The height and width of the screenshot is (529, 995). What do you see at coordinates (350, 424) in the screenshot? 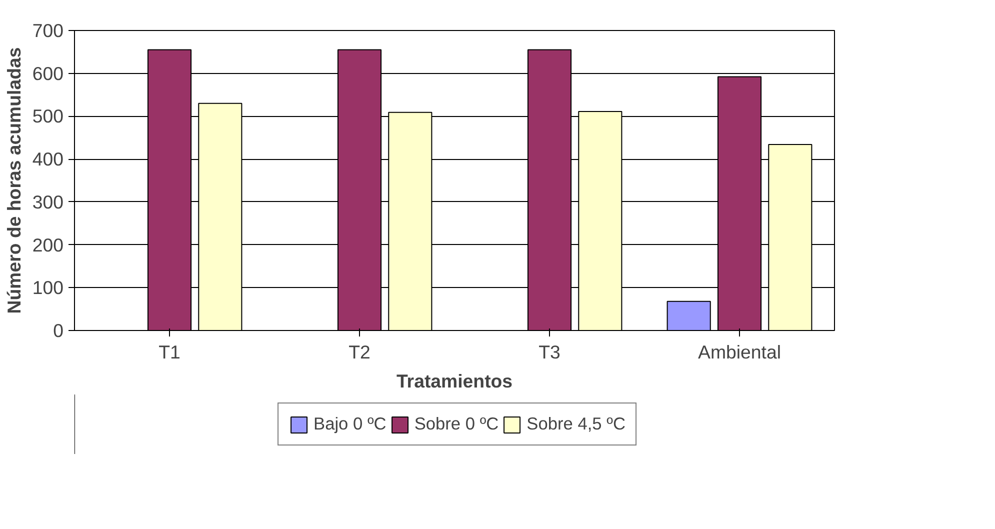
I see `legend-label: Bajo 0 ºC` at bounding box center [350, 424].